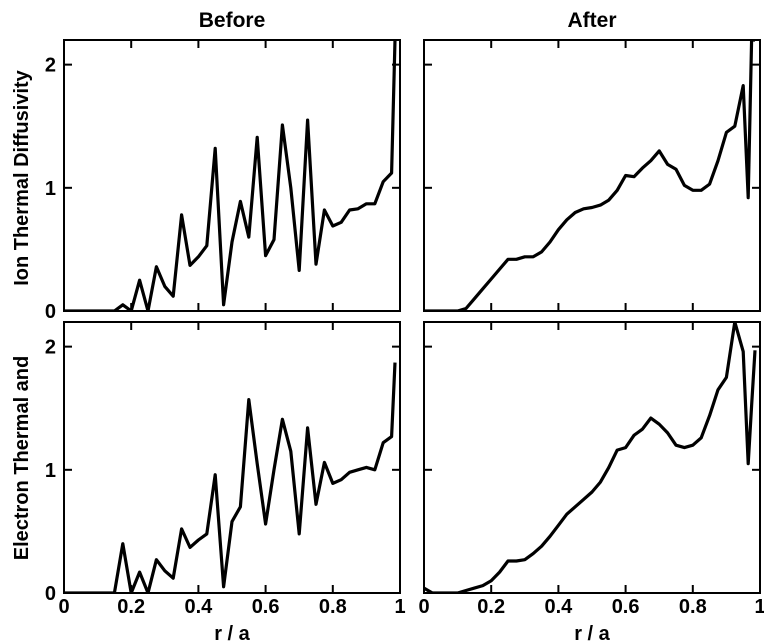 The width and height of the screenshot is (764, 643). Describe the element at coordinates (591, 20) in the screenshot. I see `column-title-after: After` at that location.